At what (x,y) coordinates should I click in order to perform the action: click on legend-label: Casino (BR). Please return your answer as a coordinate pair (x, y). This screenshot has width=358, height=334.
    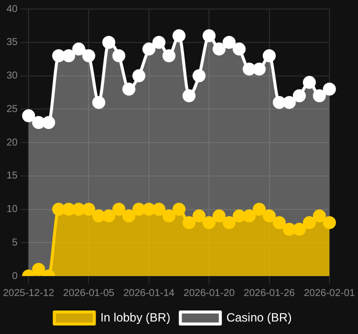
    Looking at the image, I should click on (259, 317).